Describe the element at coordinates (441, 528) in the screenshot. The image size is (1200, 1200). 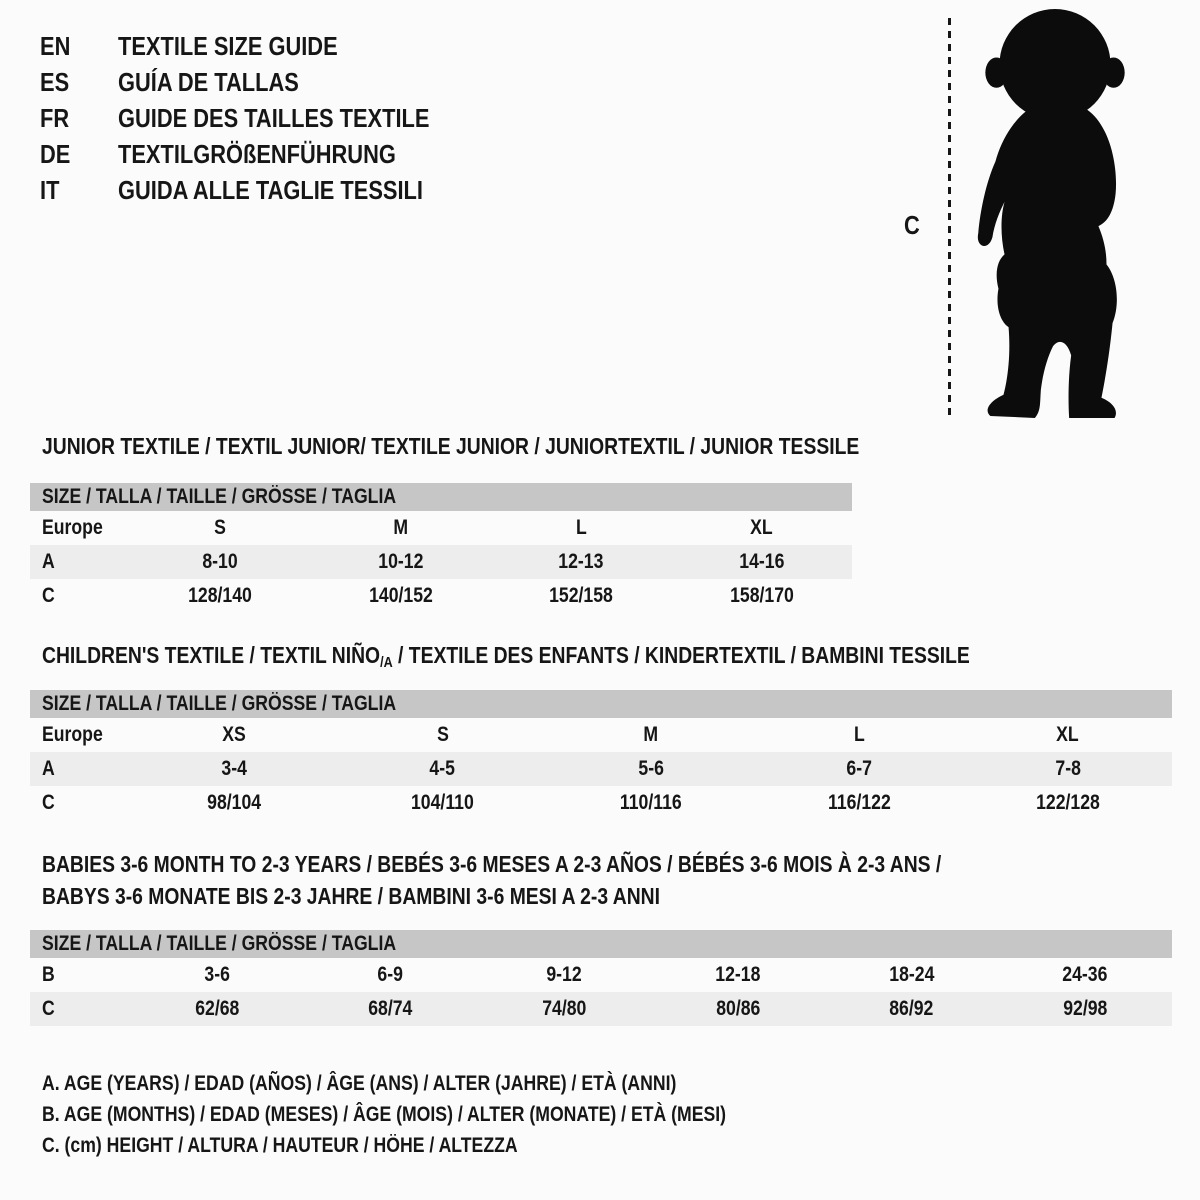
I see `table-row-europe: Europe S M L XL` at that location.